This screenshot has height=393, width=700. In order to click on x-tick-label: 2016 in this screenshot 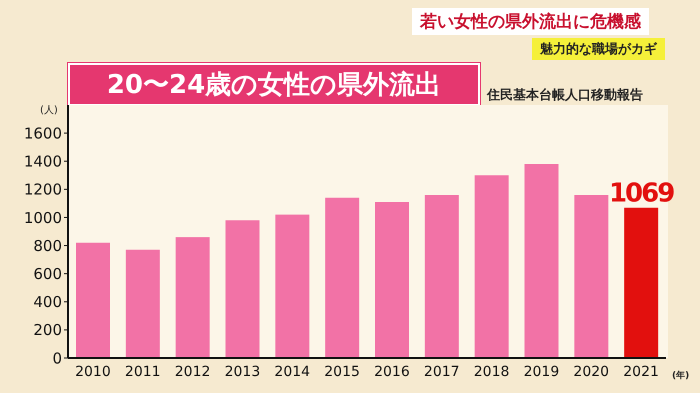, I will do `click(392, 372)`.